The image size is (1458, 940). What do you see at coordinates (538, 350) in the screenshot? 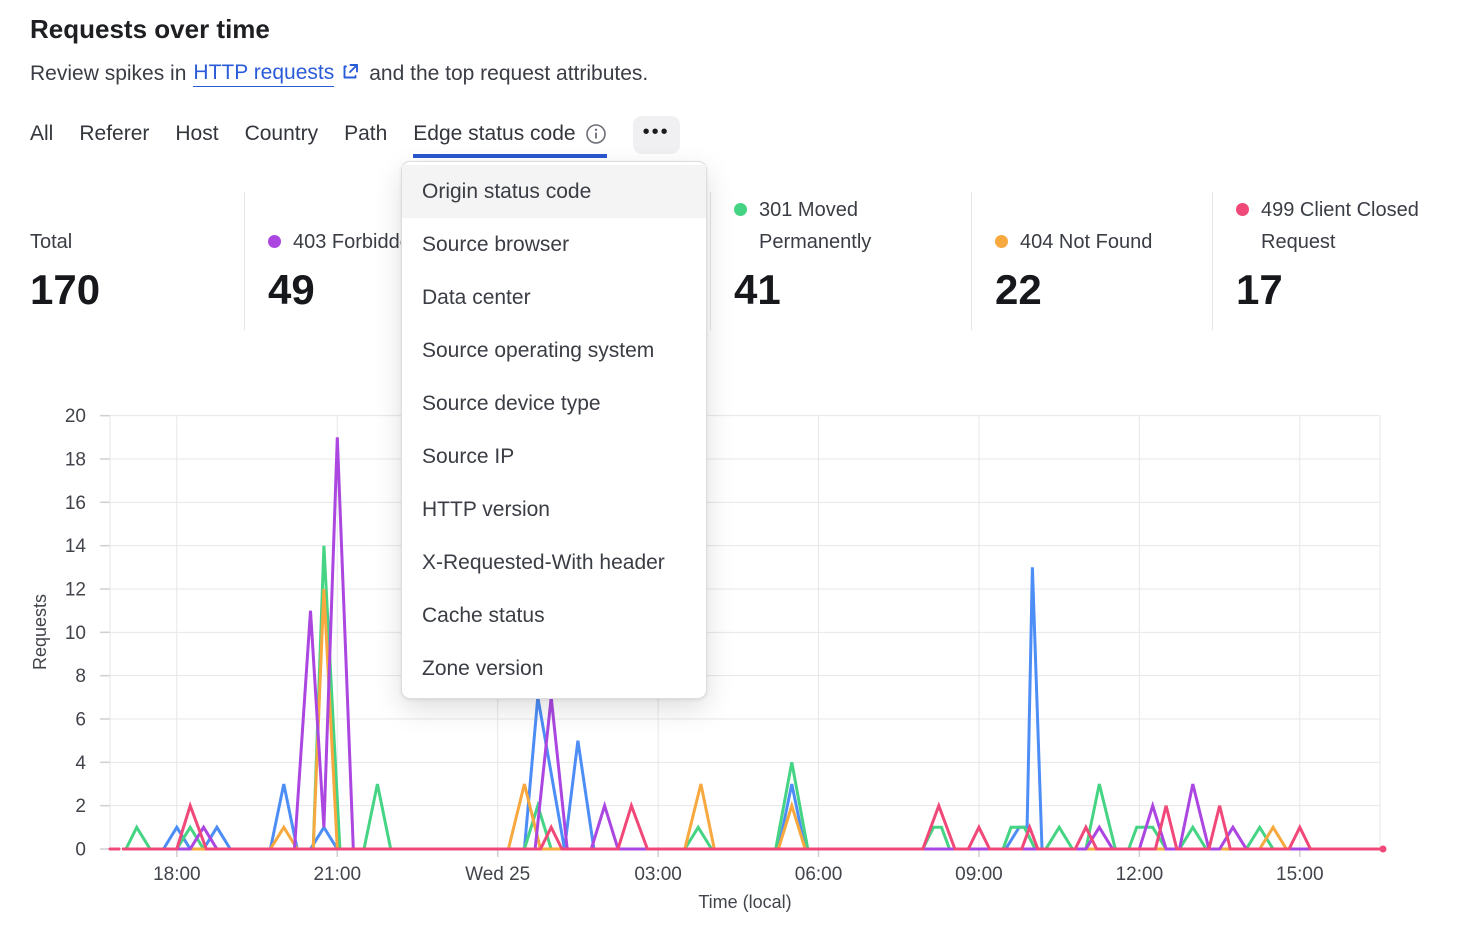
I see `menu-item-source-operating-system: Source operating system` at bounding box center [538, 350].